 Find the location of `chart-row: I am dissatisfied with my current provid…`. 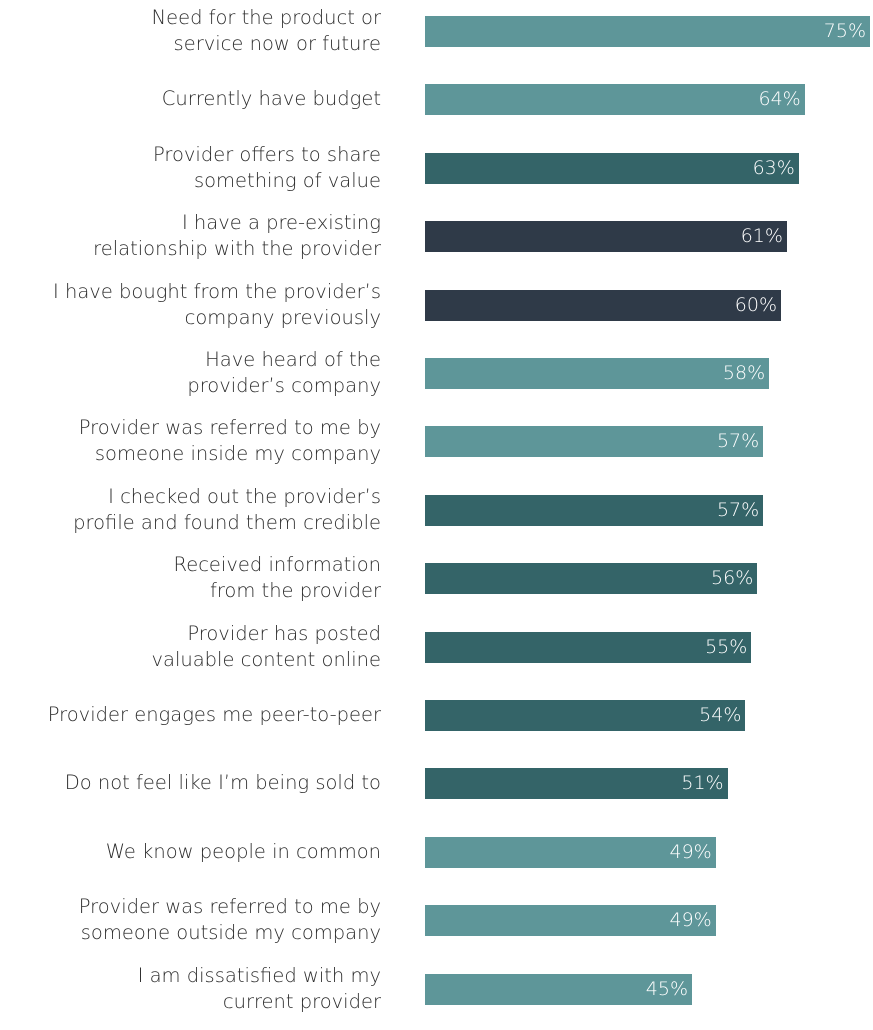

chart-row: I am dissatisfied with my current provid… is located at coordinates (436, 996).